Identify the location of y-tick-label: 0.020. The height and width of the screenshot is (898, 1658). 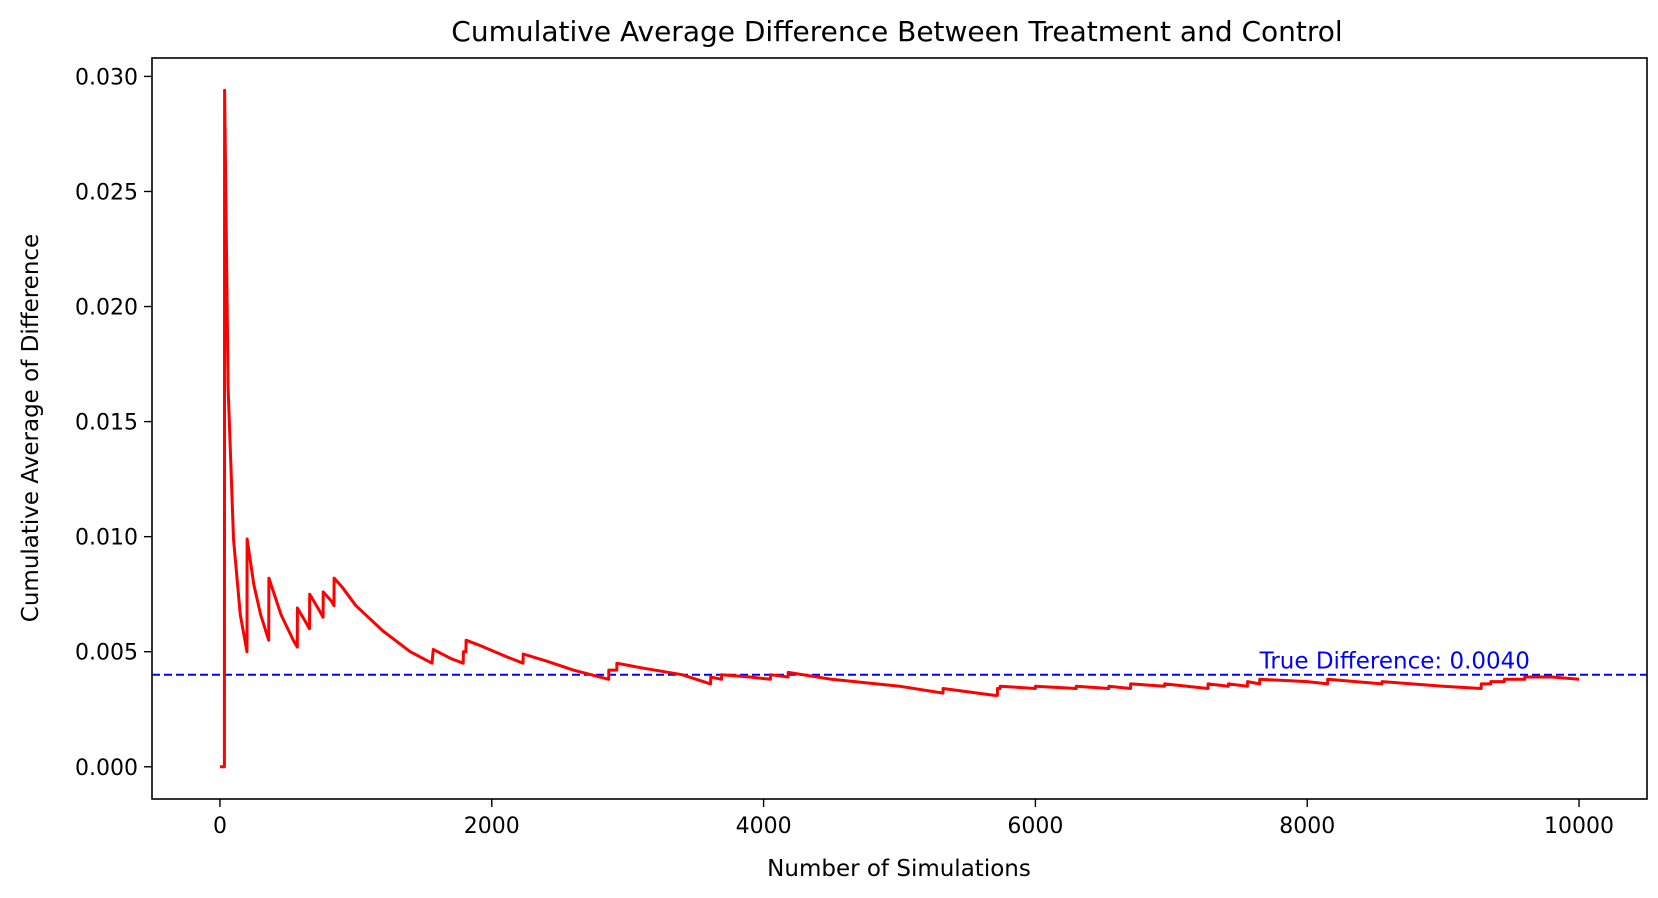
(106, 308).